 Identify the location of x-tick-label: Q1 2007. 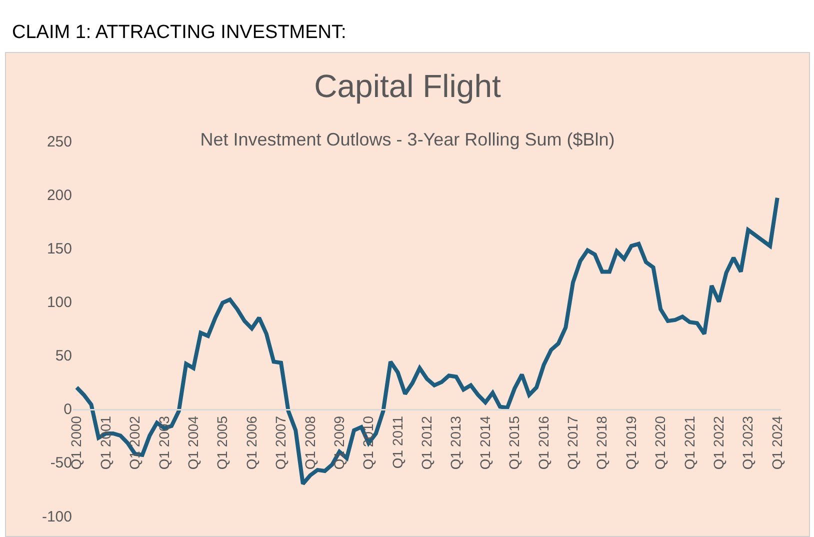
(280, 443).